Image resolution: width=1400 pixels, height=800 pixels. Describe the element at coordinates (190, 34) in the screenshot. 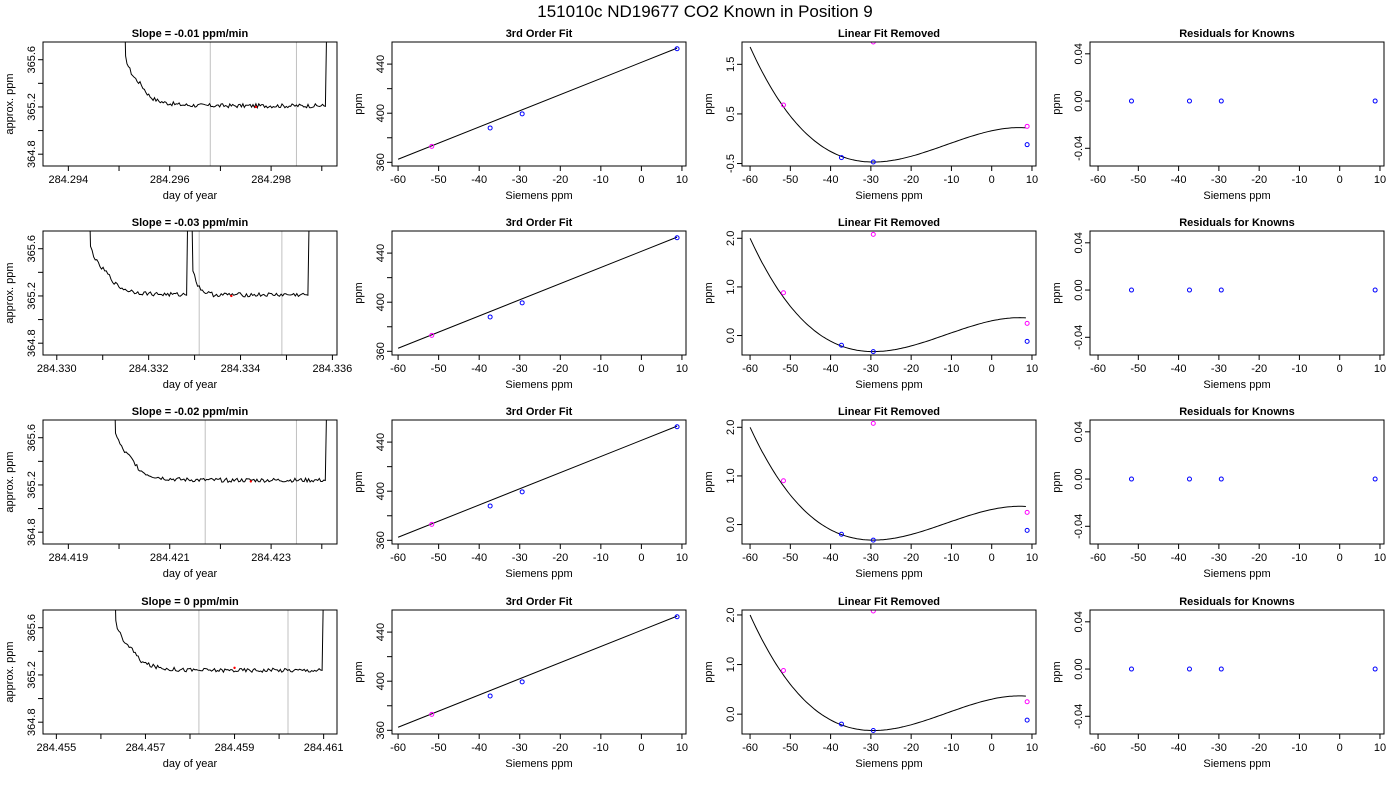

I see `panel-title: Slope = -0.01 ppm/min` at that location.